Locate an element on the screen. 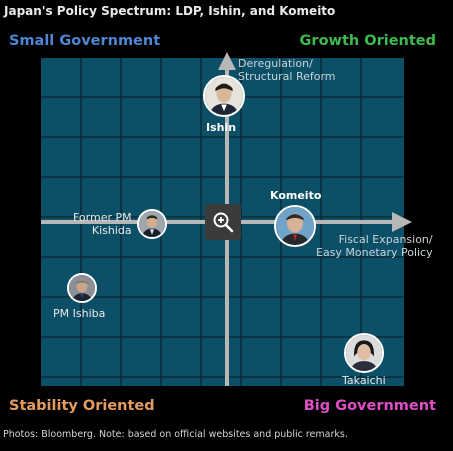 Image resolution: width=453 pixels, height=451 pixels. avatar-takaichi is located at coordinates (364, 353).